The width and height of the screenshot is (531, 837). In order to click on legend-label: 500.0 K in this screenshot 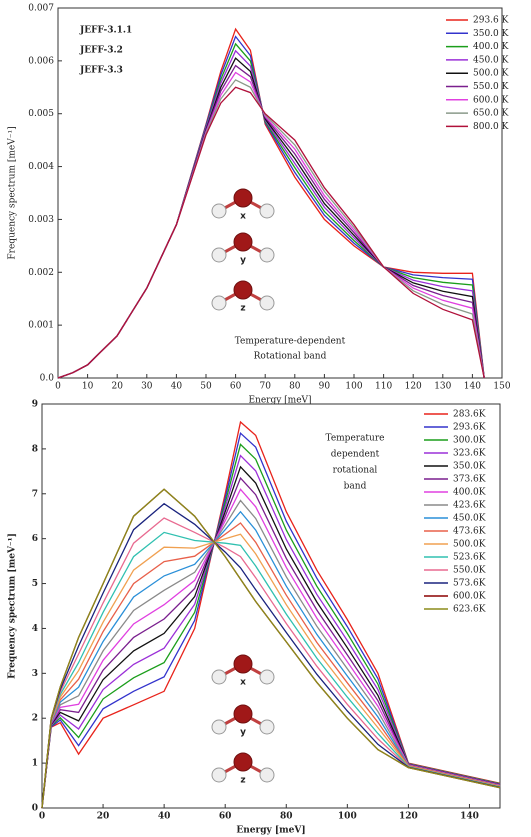, I will do `click(491, 74)`.